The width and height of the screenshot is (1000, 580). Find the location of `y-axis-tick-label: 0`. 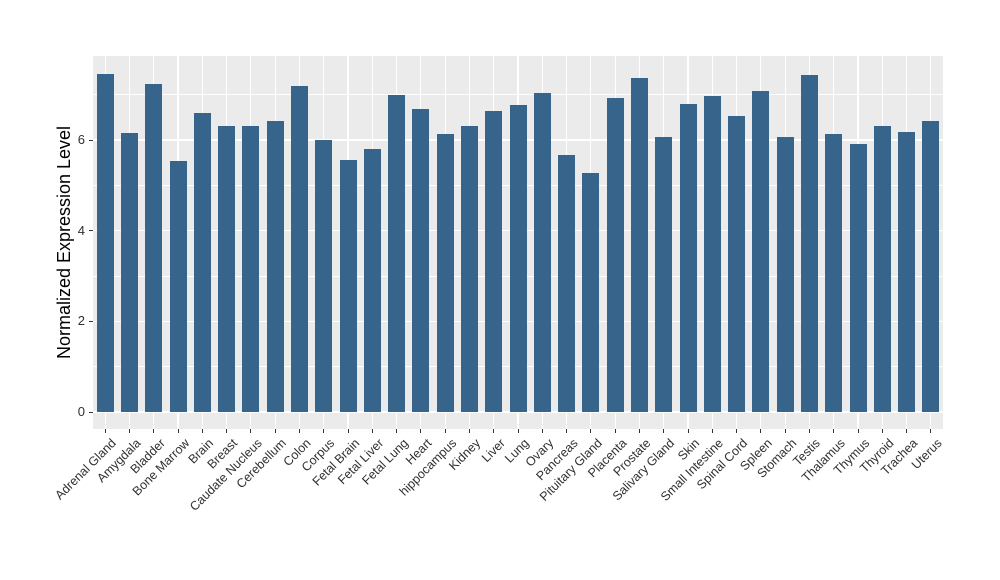

y-axis-tick-label: 0 is located at coordinates (81, 411).